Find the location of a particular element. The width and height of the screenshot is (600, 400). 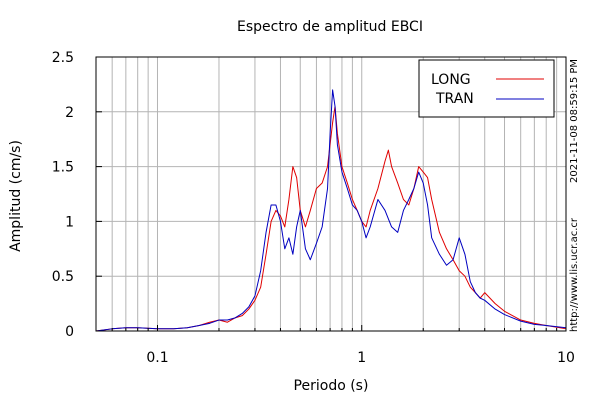

x-tick-label: 0.1 is located at coordinates (157, 358).